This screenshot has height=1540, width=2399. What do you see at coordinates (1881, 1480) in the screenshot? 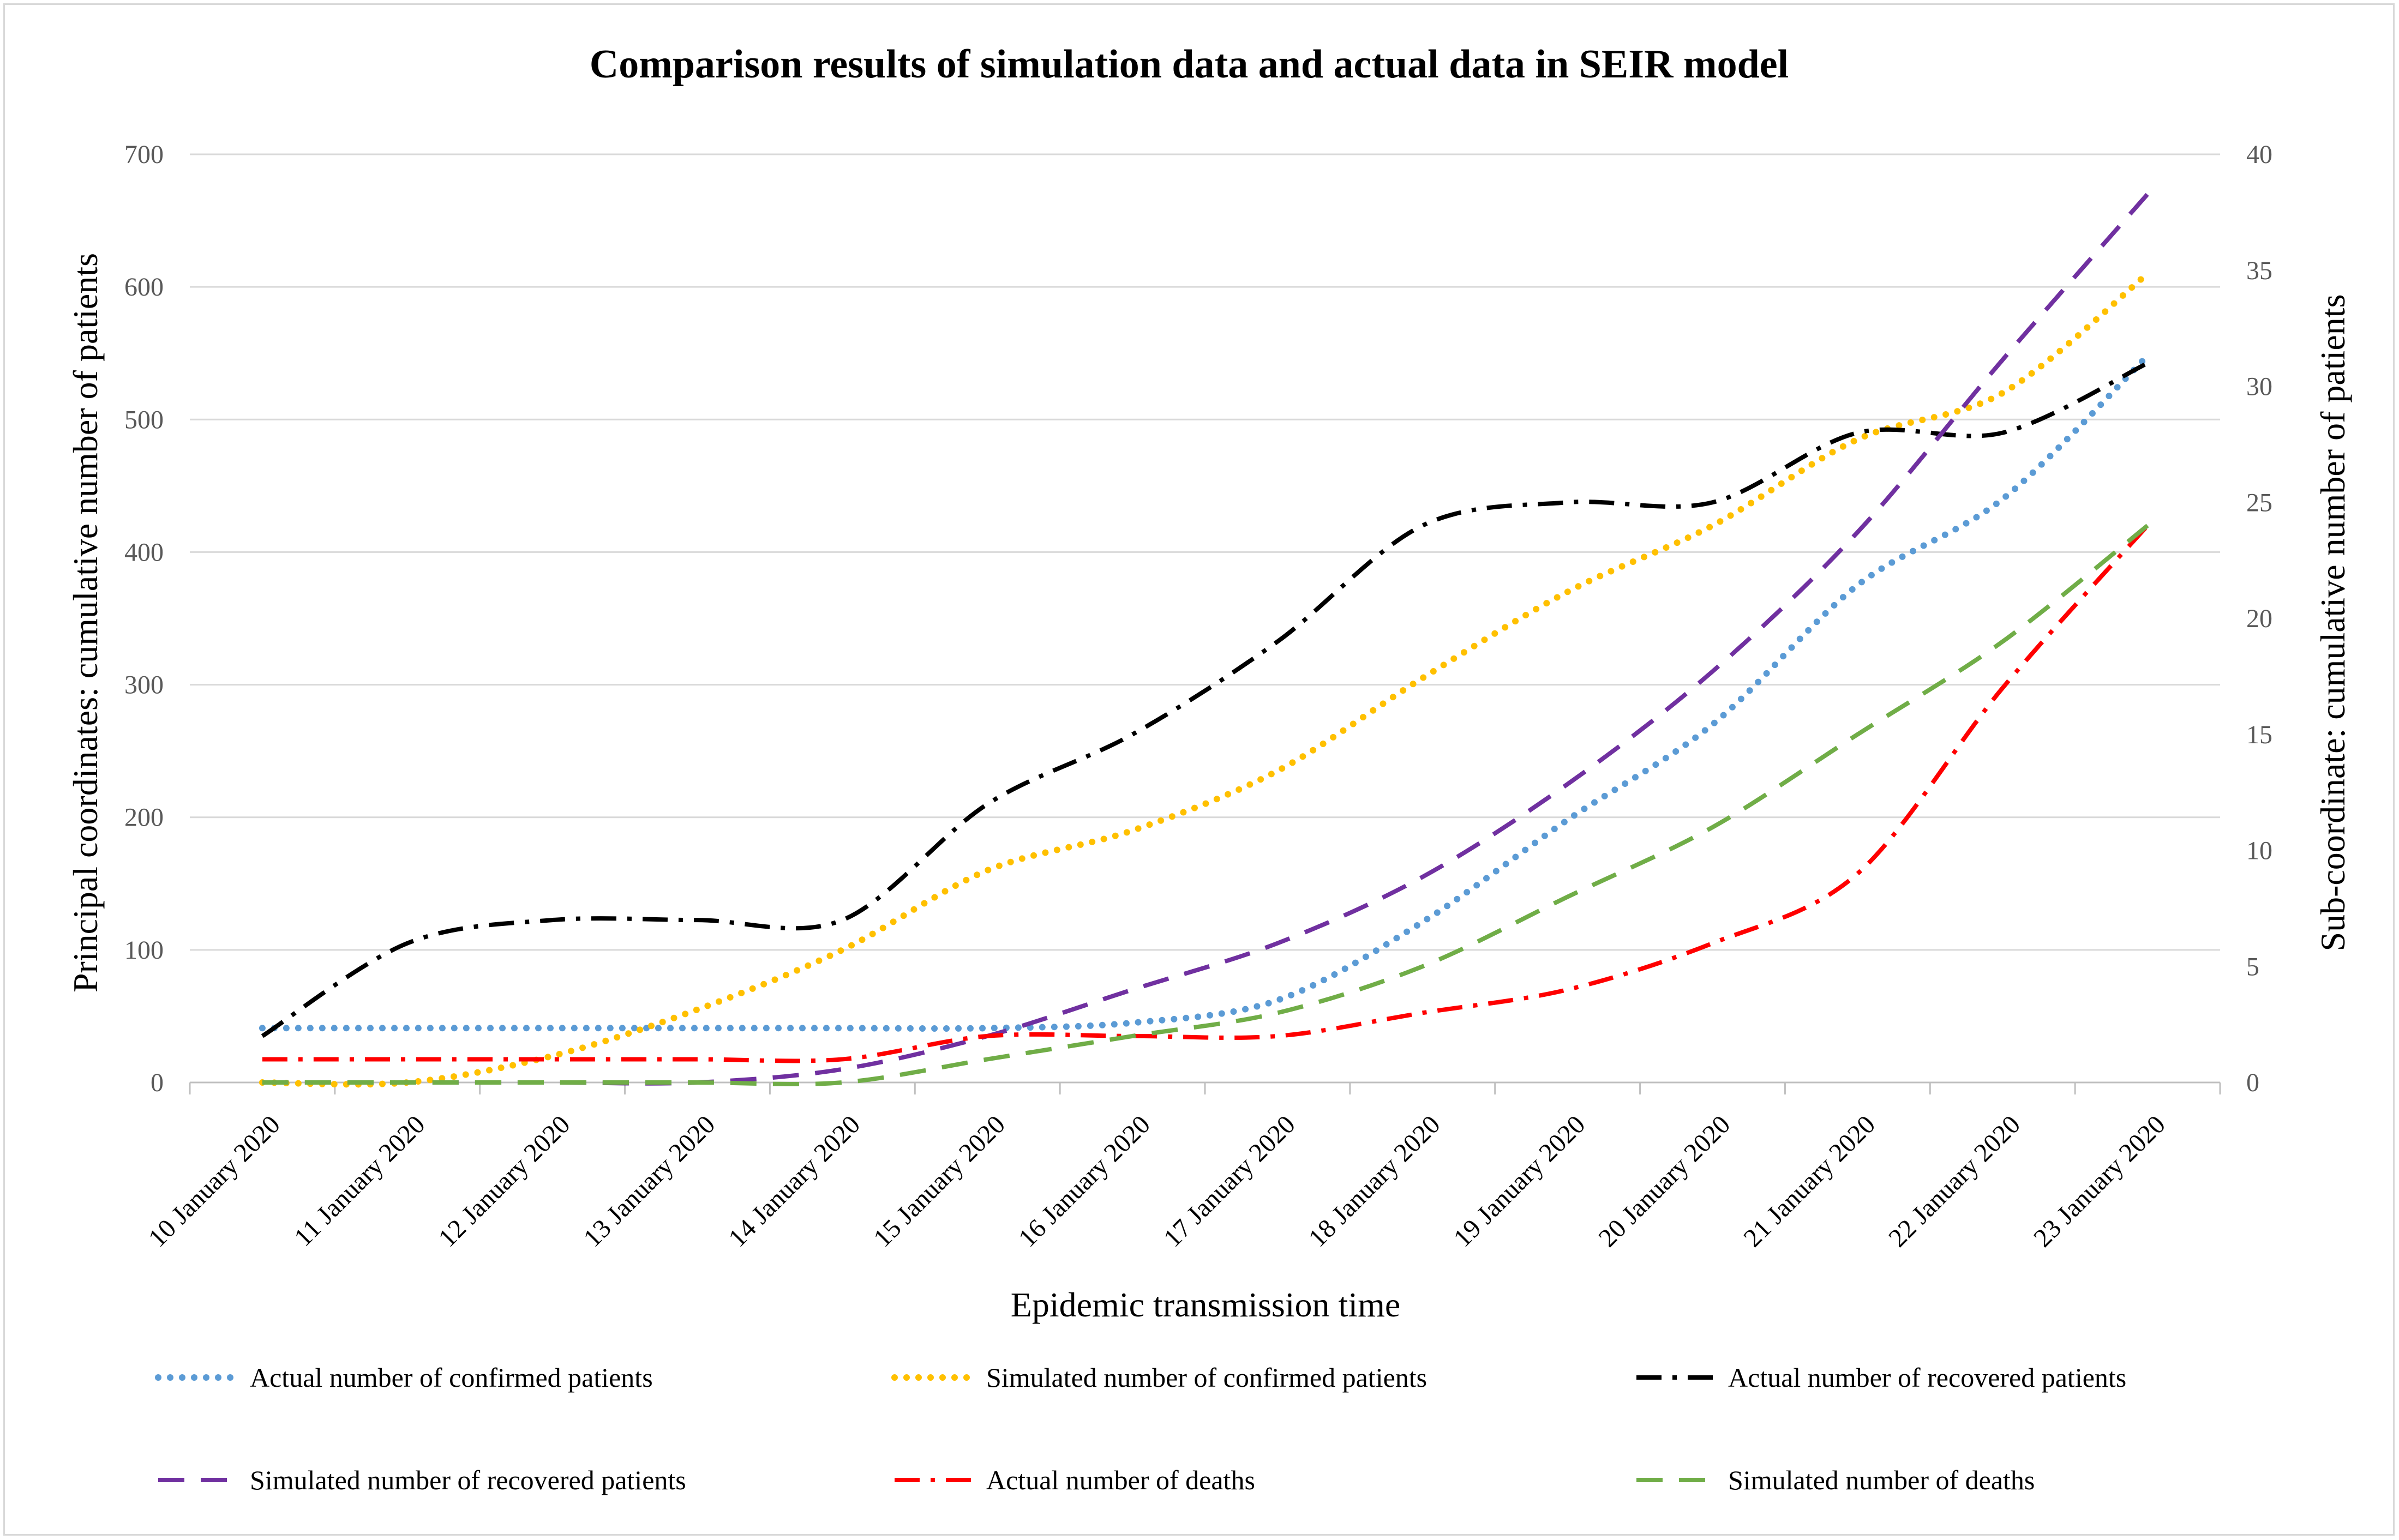
I see `legend-label: Simulated number of deaths` at bounding box center [1881, 1480].